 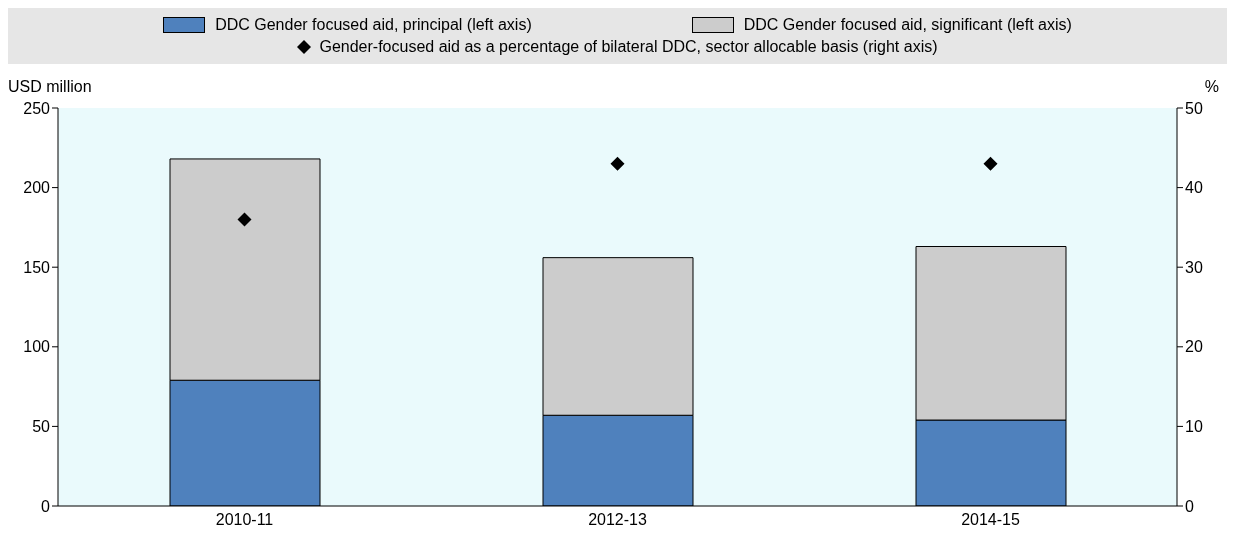 I want to click on y2-tick-label: 50, so click(x=1194, y=108).